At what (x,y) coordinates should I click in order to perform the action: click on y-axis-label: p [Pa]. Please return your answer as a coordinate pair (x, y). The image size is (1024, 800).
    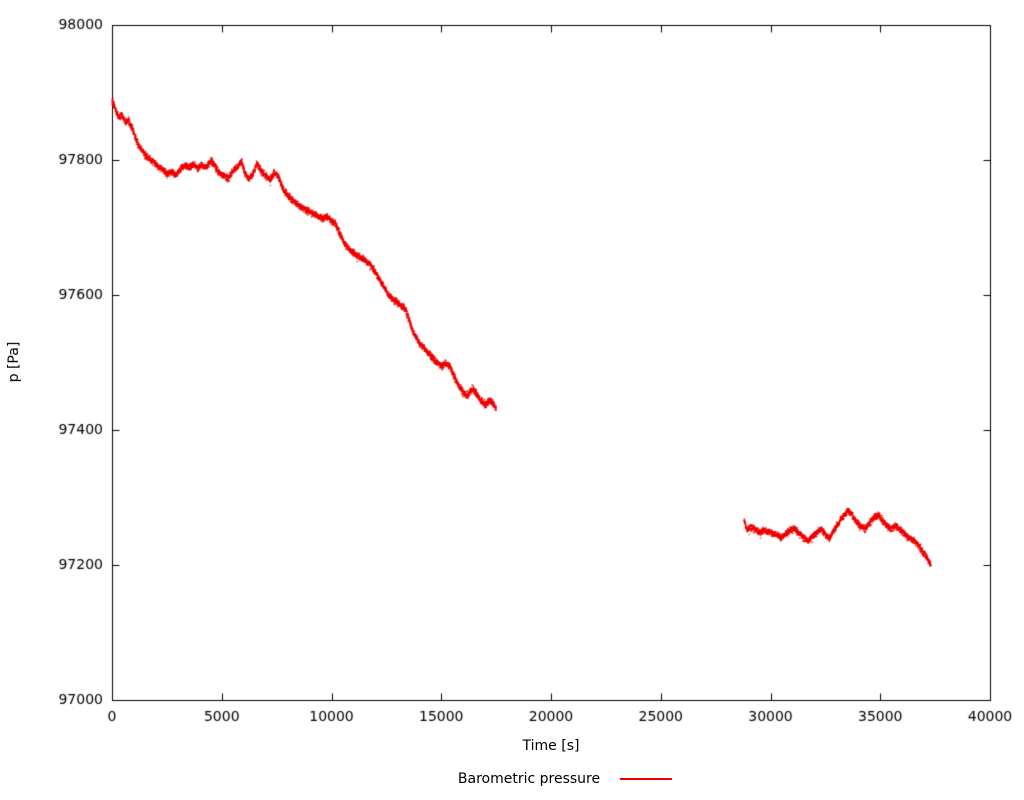
    Looking at the image, I should click on (14, 362).